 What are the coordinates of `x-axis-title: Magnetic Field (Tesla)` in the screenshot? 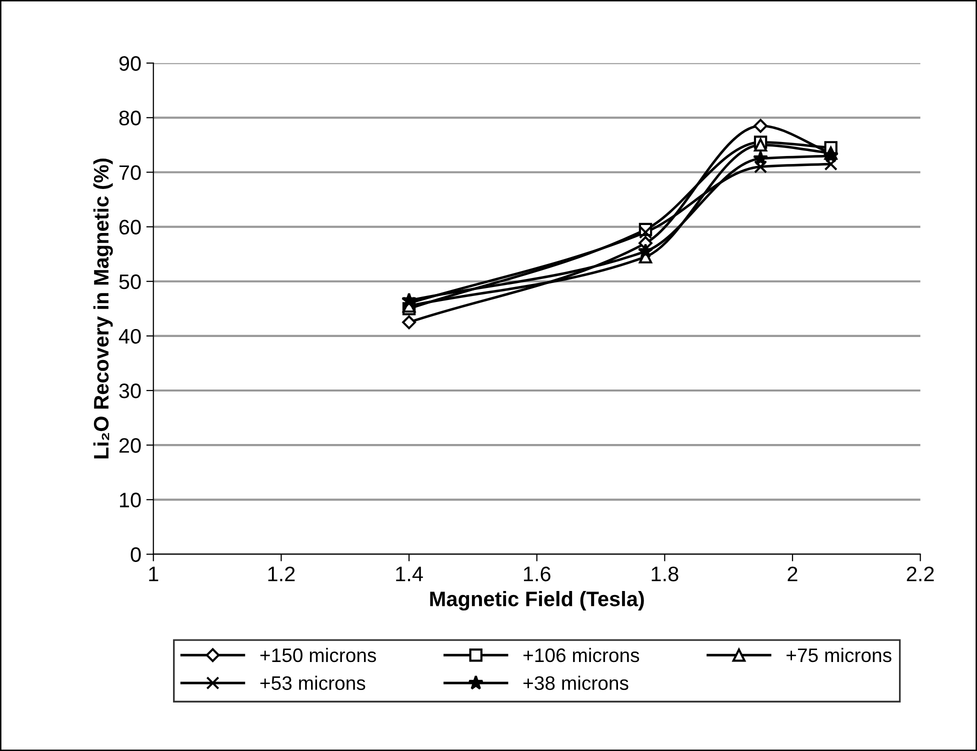 It's located at (537, 601).